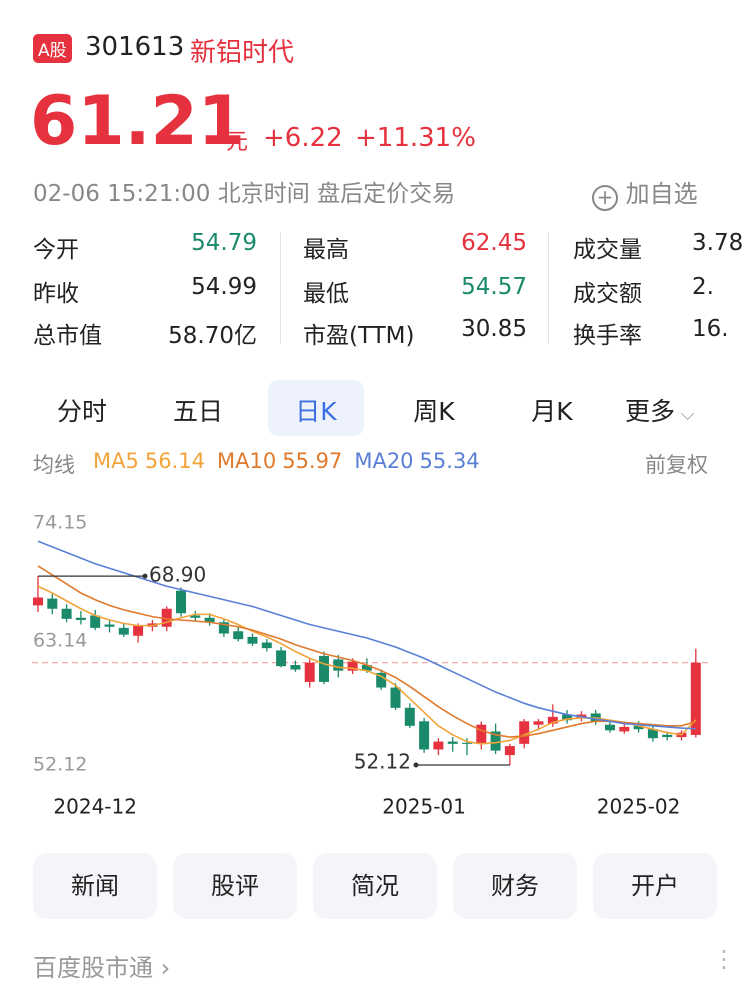 This screenshot has width=750, height=988. What do you see at coordinates (95, 807) in the screenshot?
I see `x-tick-label: 2024-12` at bounding box center [95, 807].